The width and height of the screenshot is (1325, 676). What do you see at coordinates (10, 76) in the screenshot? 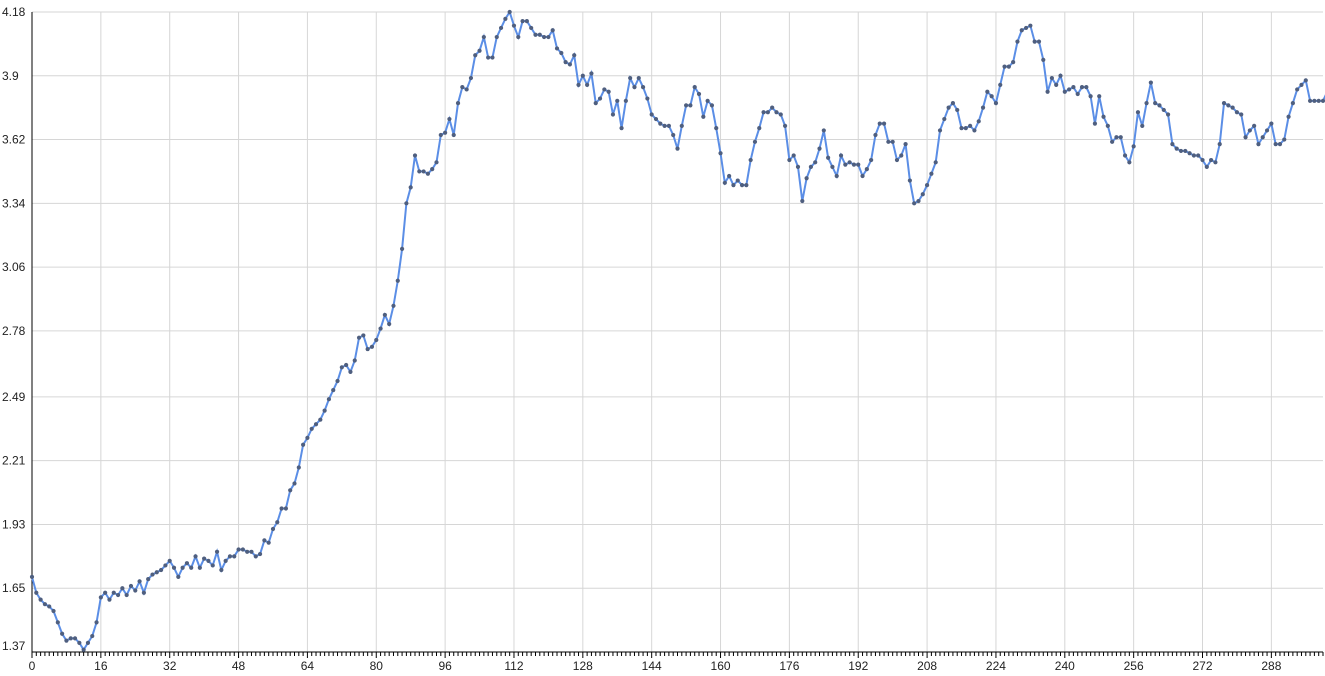
I see `y-tick-label: 3.9` at bounding box center [10, 76].